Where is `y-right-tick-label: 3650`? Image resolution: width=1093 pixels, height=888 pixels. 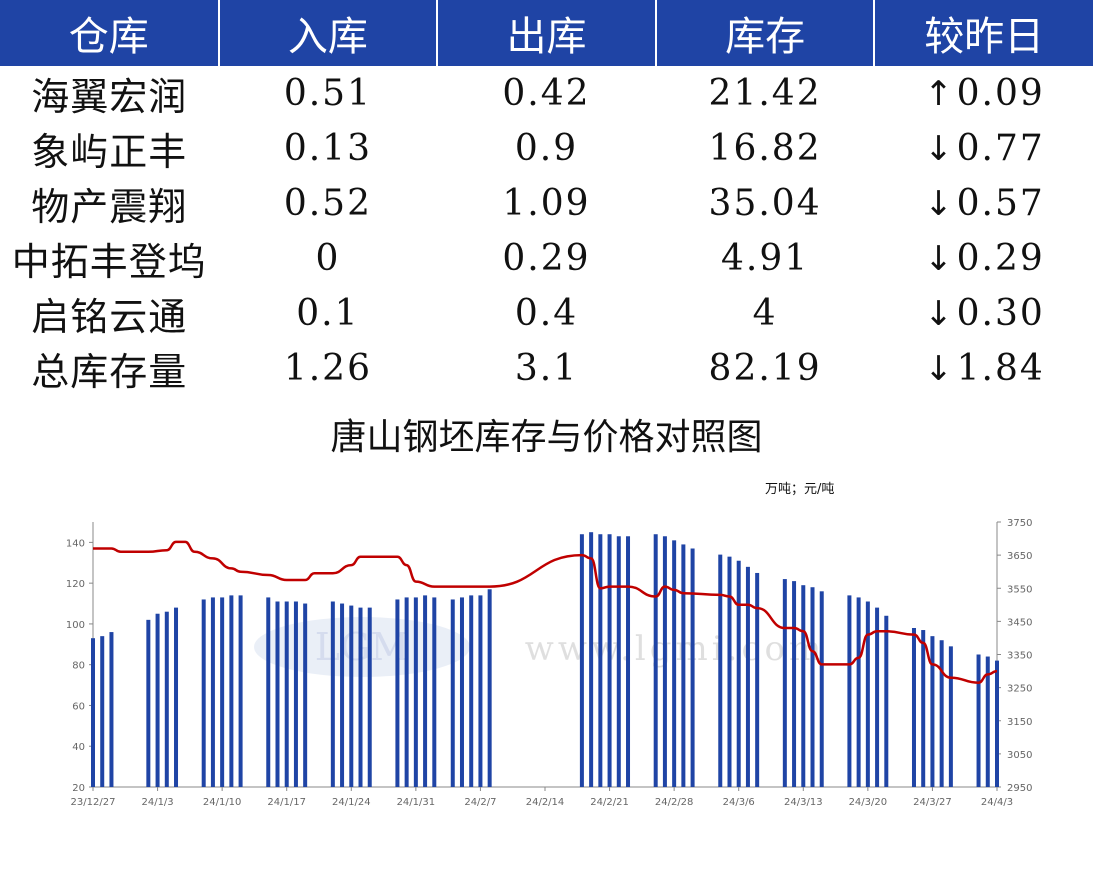
y-right-tick-label: 3650 is located at coordinates (1019, 556).